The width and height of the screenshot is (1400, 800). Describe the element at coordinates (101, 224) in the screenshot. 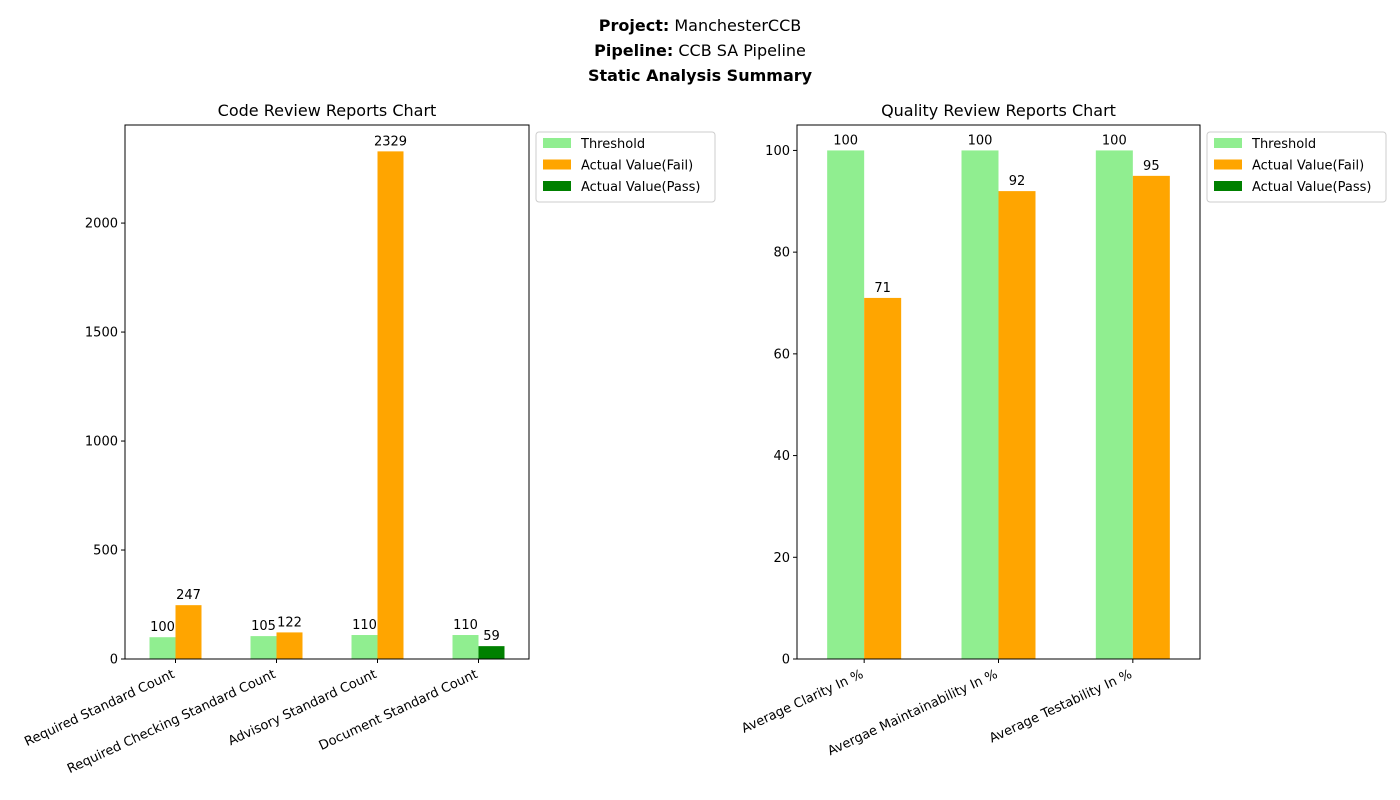

I see `y-tick-label: 2000` at that location.